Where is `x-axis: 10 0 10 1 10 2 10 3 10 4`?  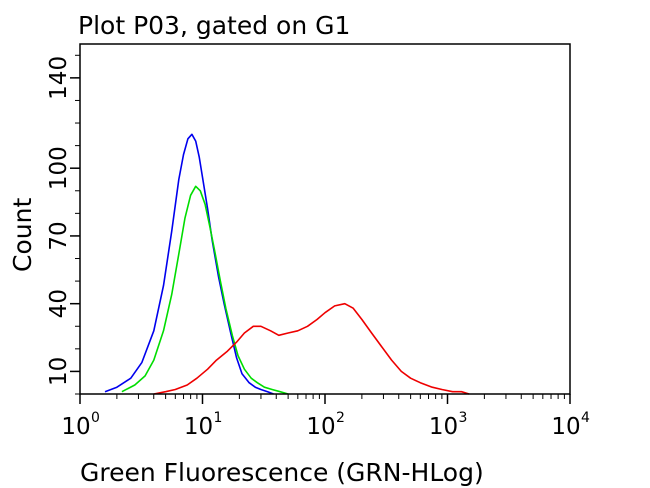
x-axis: 10 0 10 1 10 2 10 3 10 4 is located at coordinates (325, 417).